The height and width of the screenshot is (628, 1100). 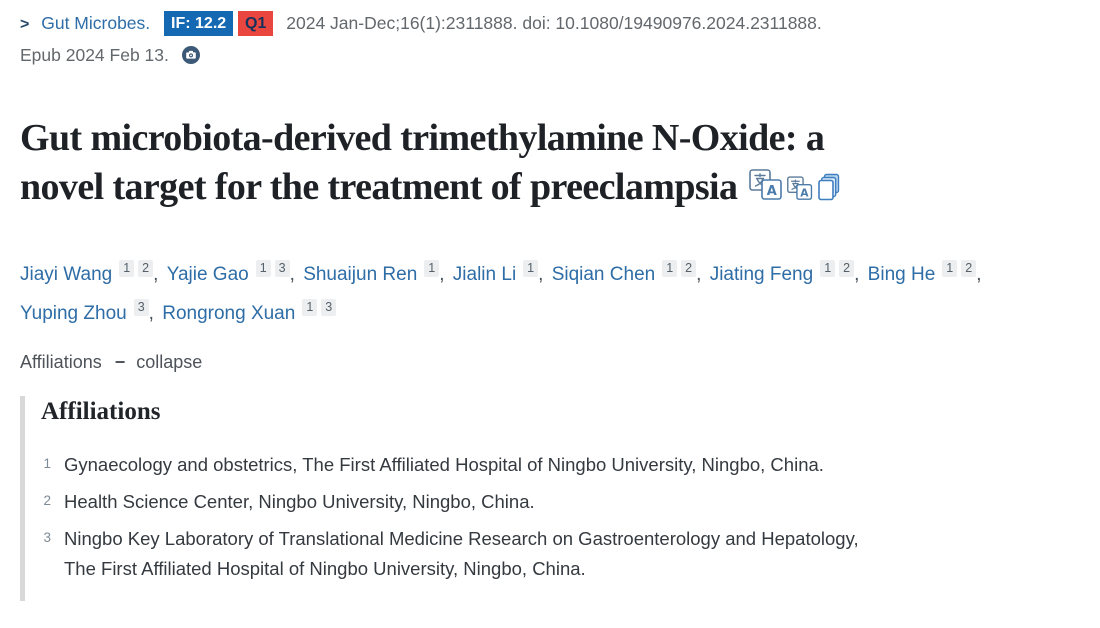 I want to click on author: Yuping Zhou 3,, so click(x=91, y=311).